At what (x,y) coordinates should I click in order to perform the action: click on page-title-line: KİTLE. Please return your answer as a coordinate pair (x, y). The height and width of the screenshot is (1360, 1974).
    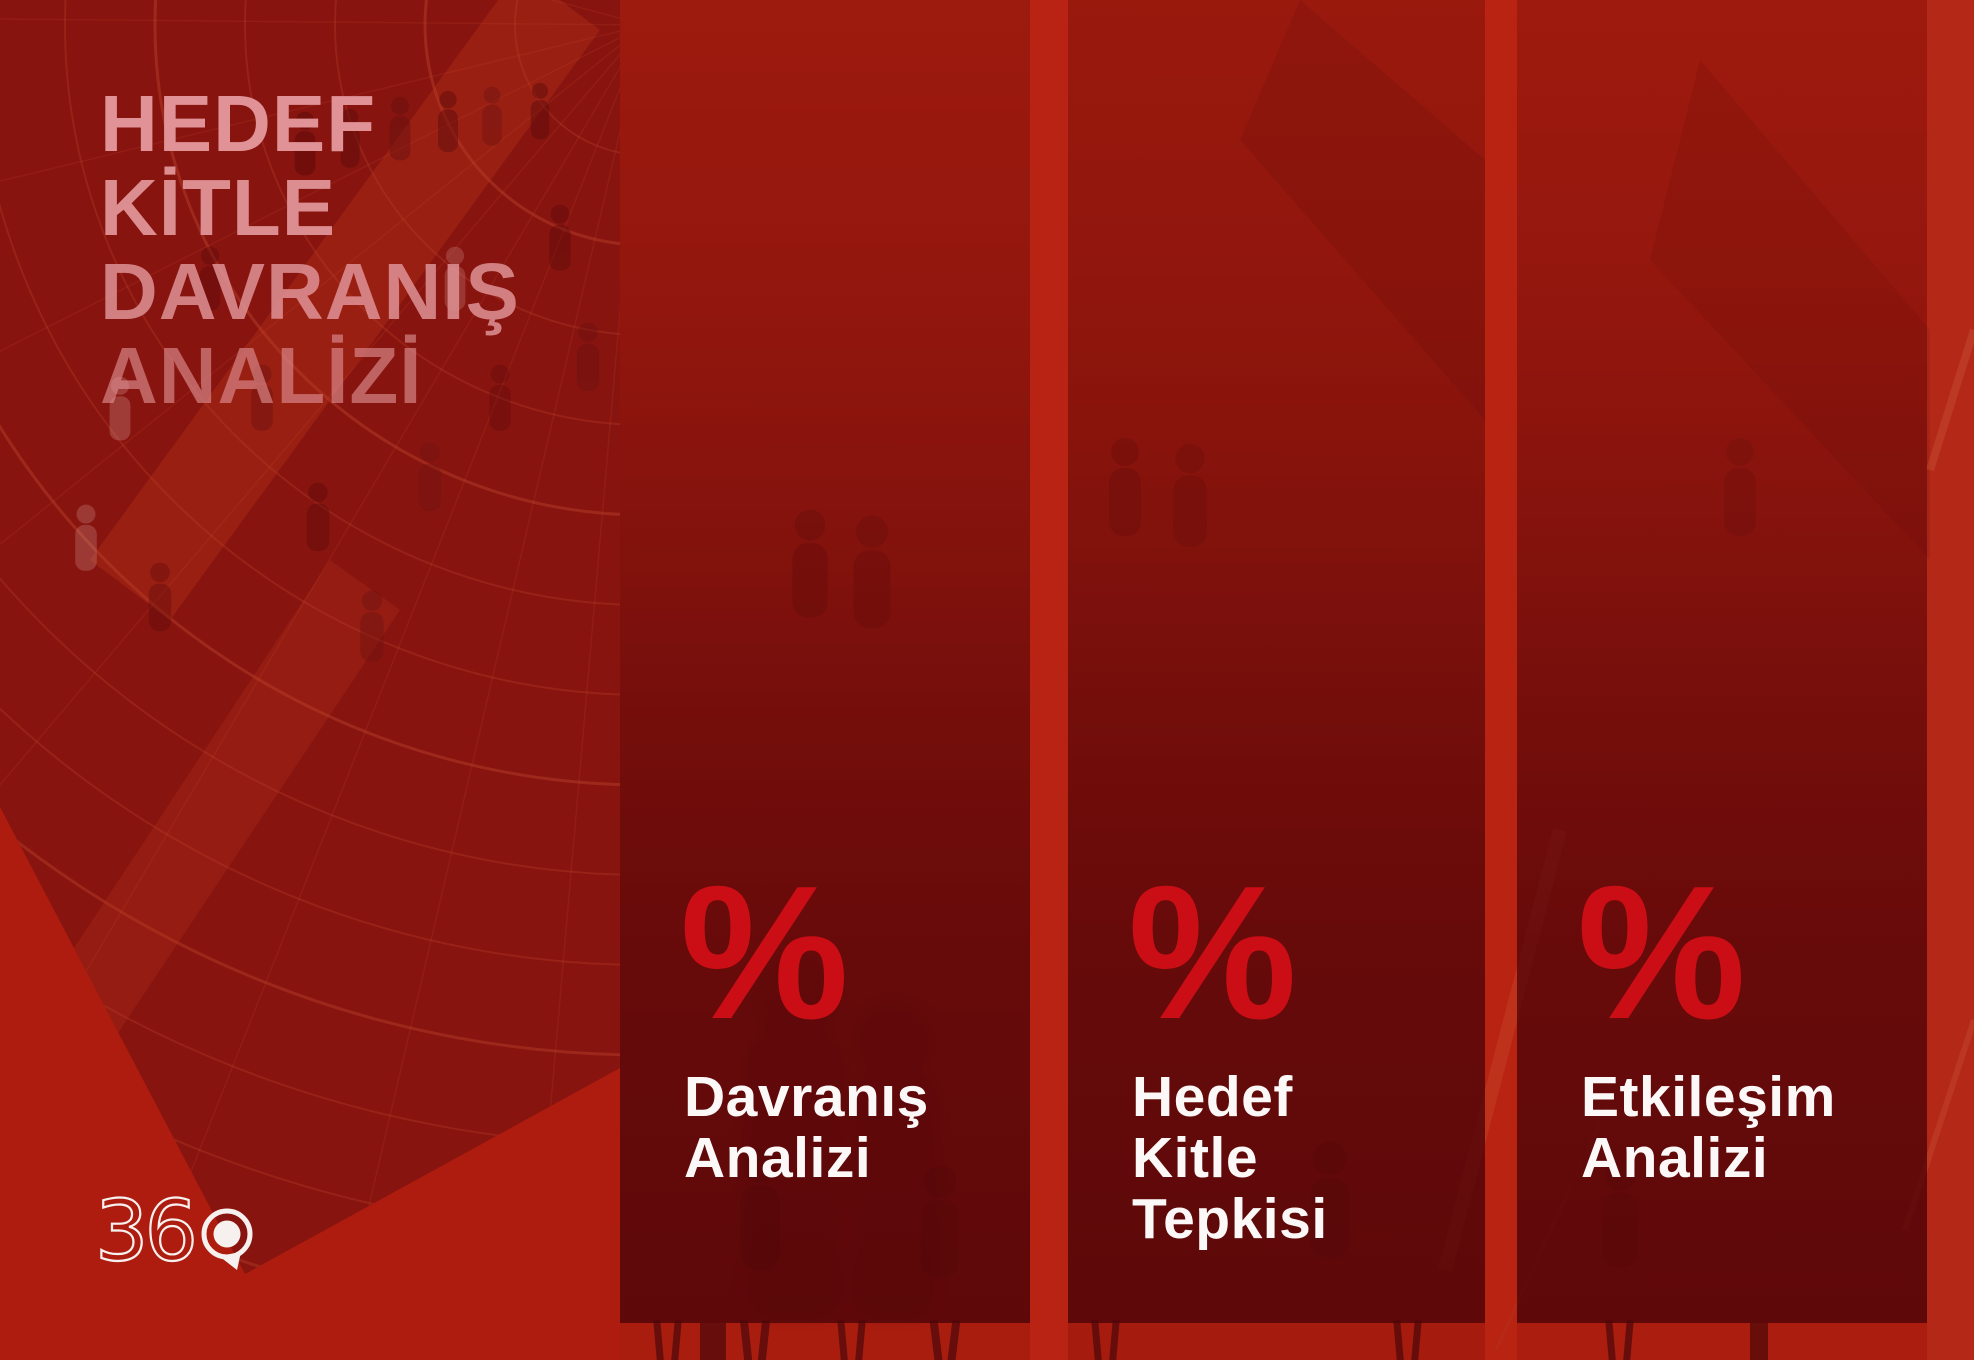
    Looking at the image, I should click on (218, 207).